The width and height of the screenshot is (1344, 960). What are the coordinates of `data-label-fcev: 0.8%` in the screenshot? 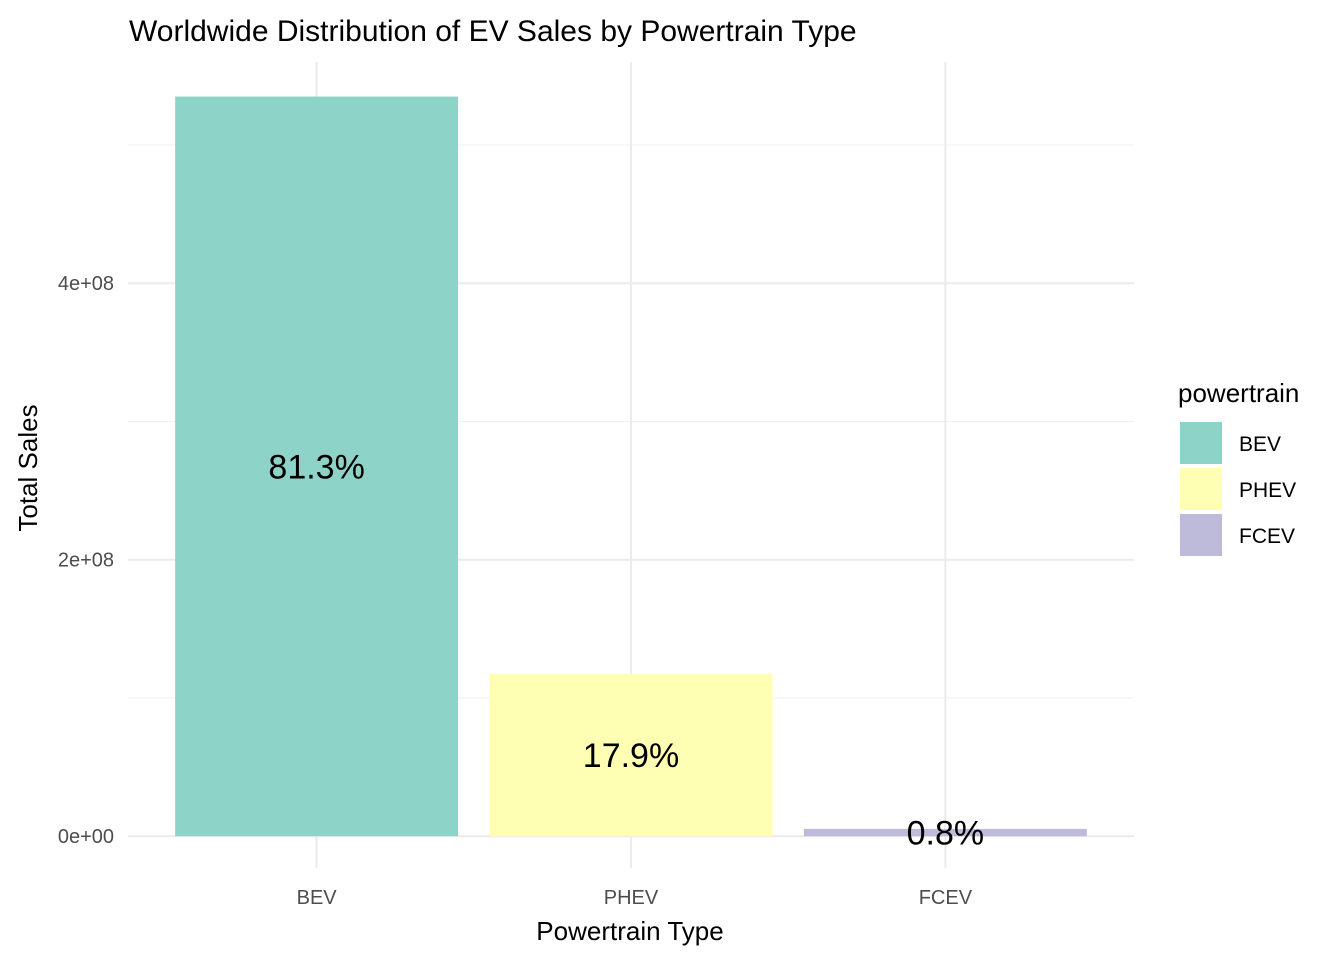 It's located at (946, 834).